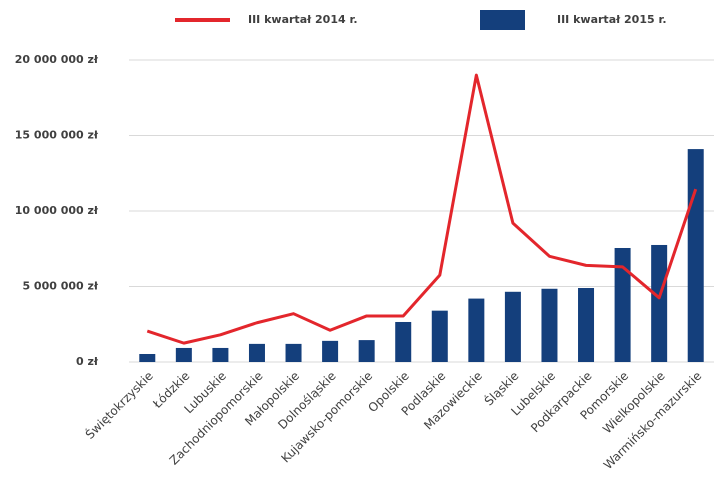 The height and width of the screenshot is (489, 718). Describe the element at coordinates (303, 19) in the screenshot. I see `legend-label: III kwartał 2014 r.` at that location.